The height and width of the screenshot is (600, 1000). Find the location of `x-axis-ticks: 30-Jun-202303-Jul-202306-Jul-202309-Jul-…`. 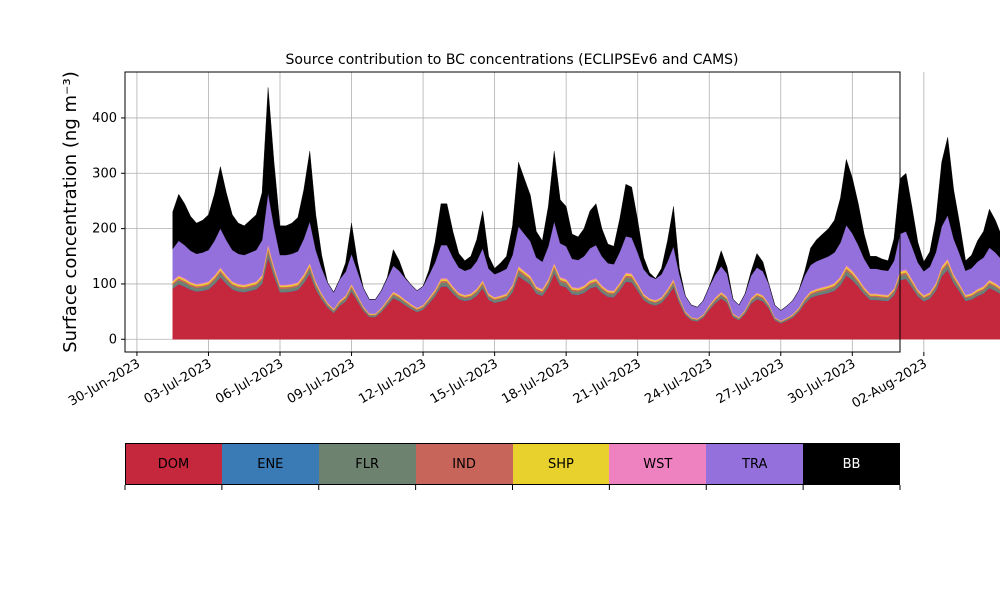

x-axis-ticks: 30-Jun-202303-Jul-202306-Jul-202309-Jul-… is located at coordinates (498, 382).